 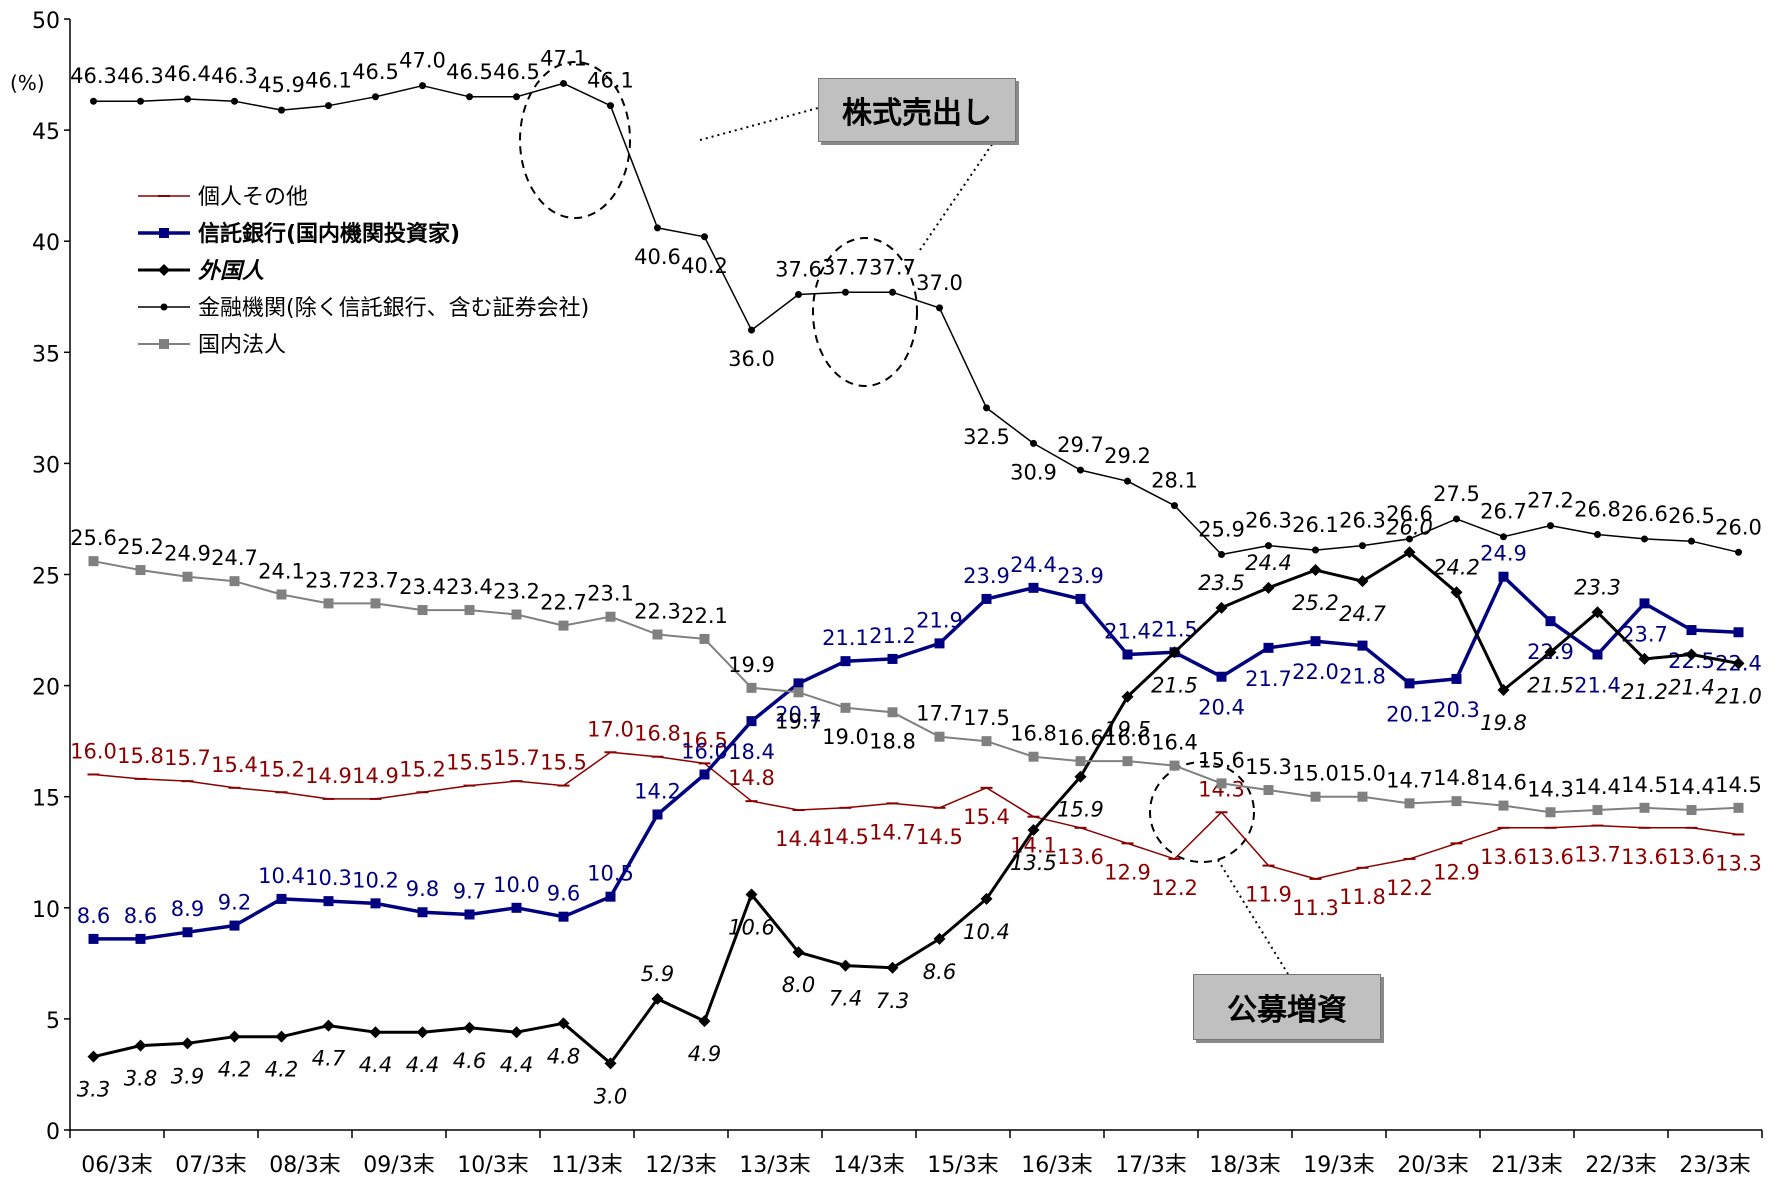 What do you see at coordinates (46, 577) in the screenshot?
I see `y-tick-label: 25` at bounding box center [46, 577].